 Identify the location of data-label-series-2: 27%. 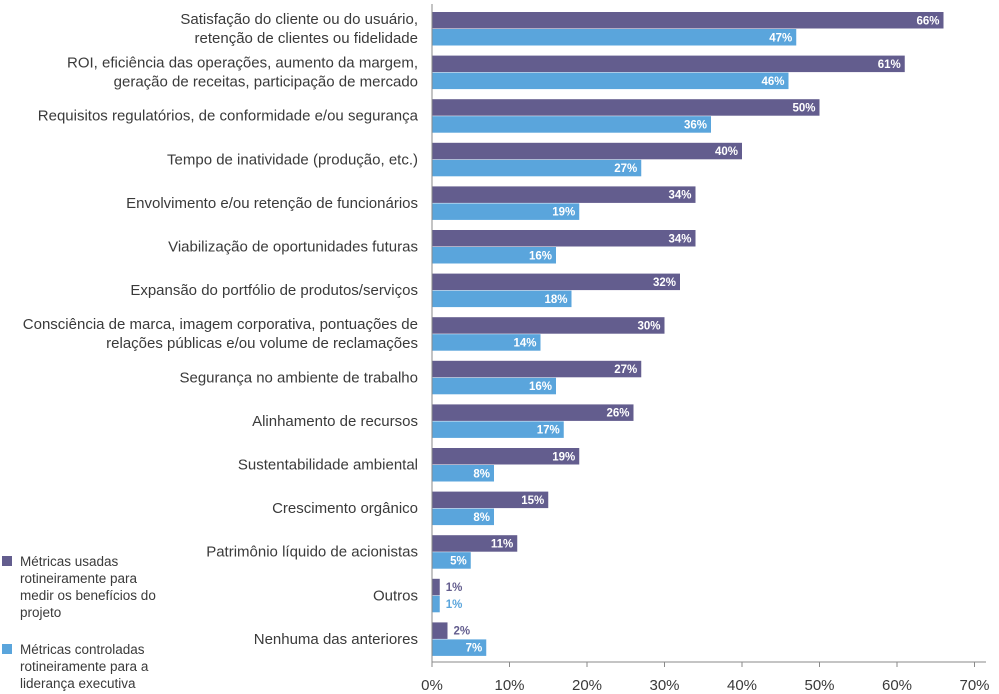
(625, 169).